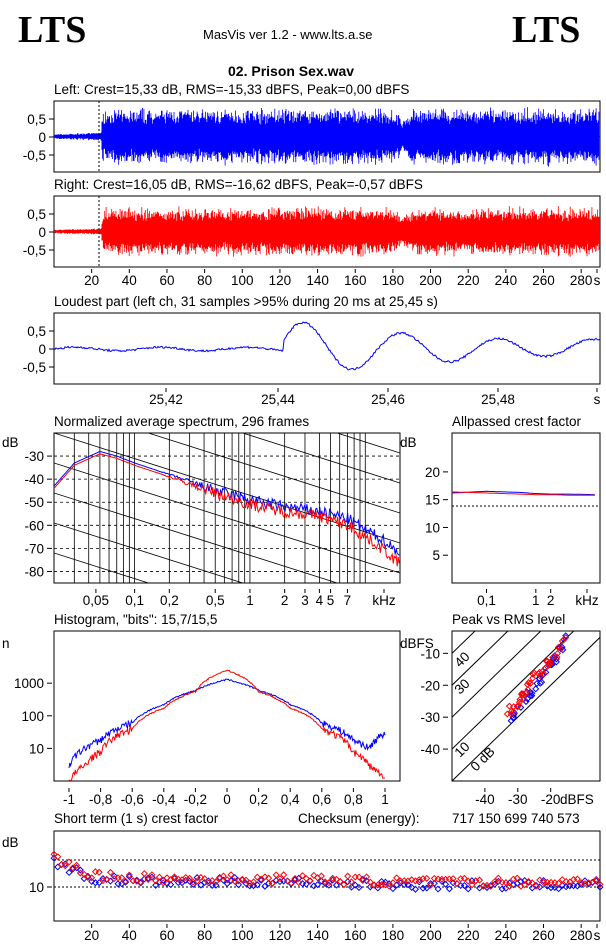 This screenshot has height=946, width=606. What do you see at coordinates (226, 725) in the screenshot?
I see `histogram-series-red` at bounding box center [226, 725].